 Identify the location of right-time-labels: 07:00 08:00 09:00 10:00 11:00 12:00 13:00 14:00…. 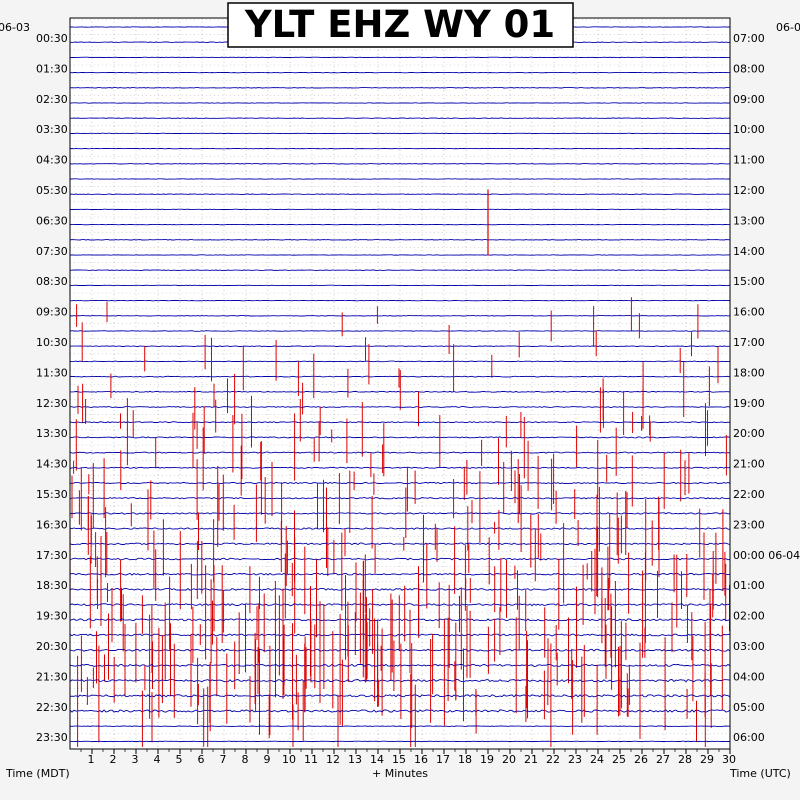
(766, 388).